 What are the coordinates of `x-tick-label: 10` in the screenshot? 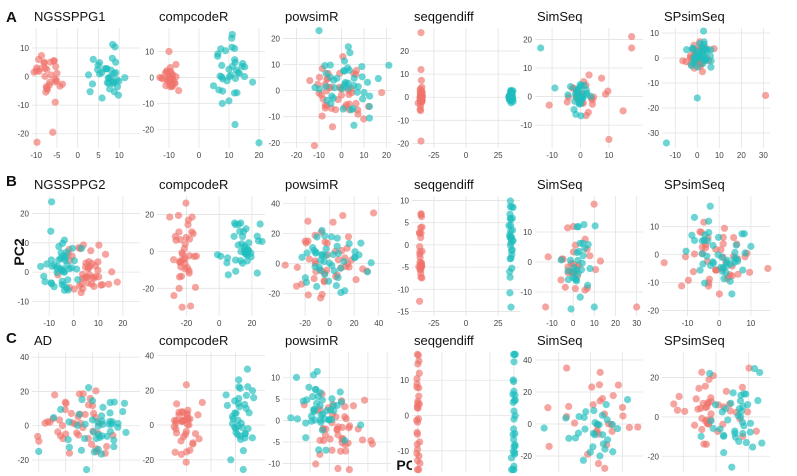 It's located at (719, 155).